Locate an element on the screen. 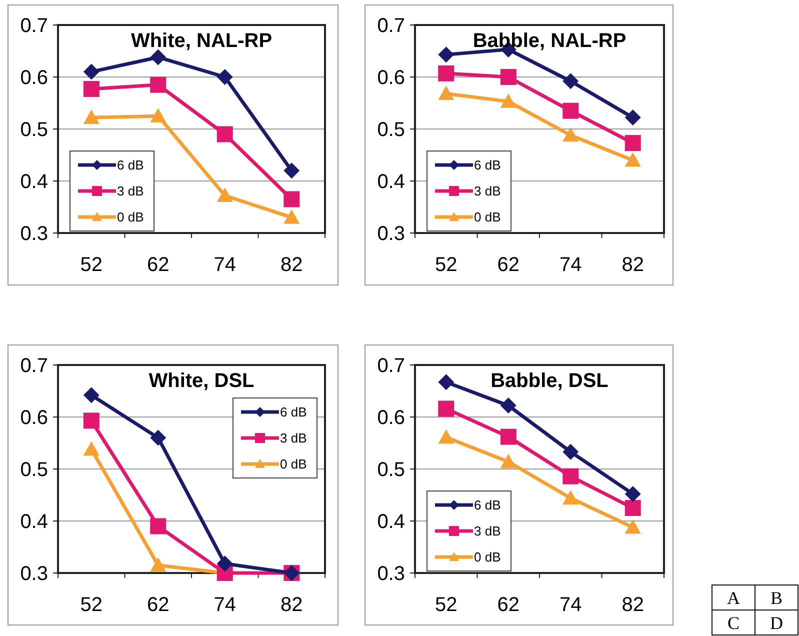 The height and width of the screenshot is (636, 799). chart-title: White, NAL-RP is located at coordinates (201, 41).